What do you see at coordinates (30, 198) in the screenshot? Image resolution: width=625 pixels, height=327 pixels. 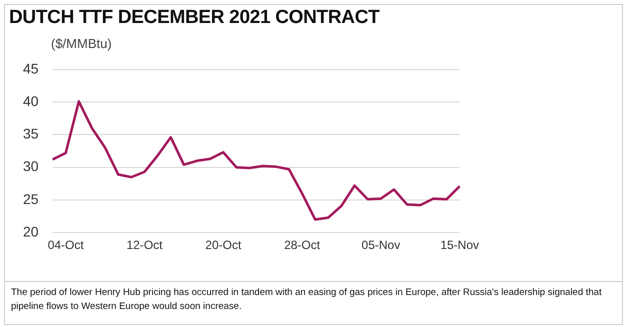 I see `y-tick-label: 25` at bounding box center [30, 198].